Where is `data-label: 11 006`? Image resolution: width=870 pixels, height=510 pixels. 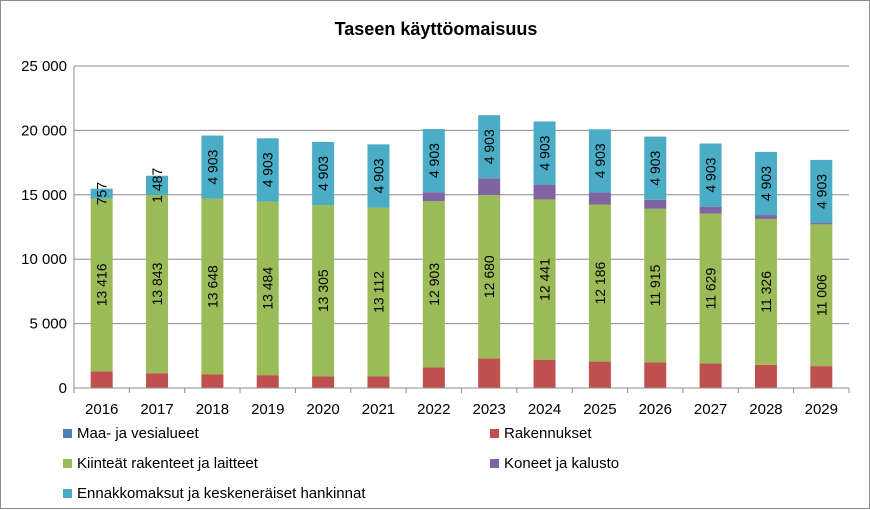
data-label: 11 006 is located at coordinates (821, 295).